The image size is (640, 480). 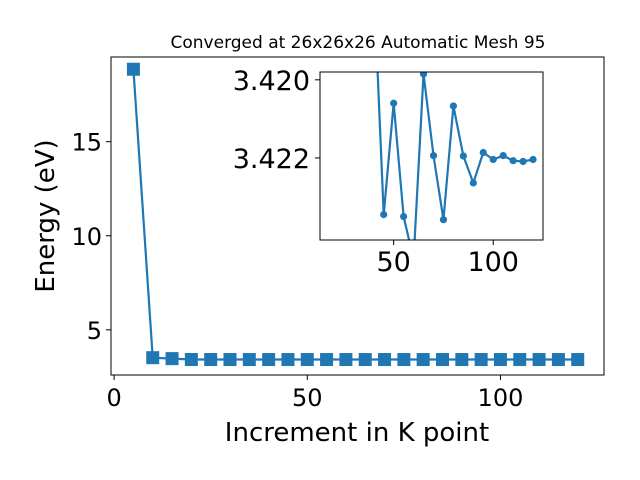 I want to click on inset-x-ticks: 50 100, so click(x=447, y=259).